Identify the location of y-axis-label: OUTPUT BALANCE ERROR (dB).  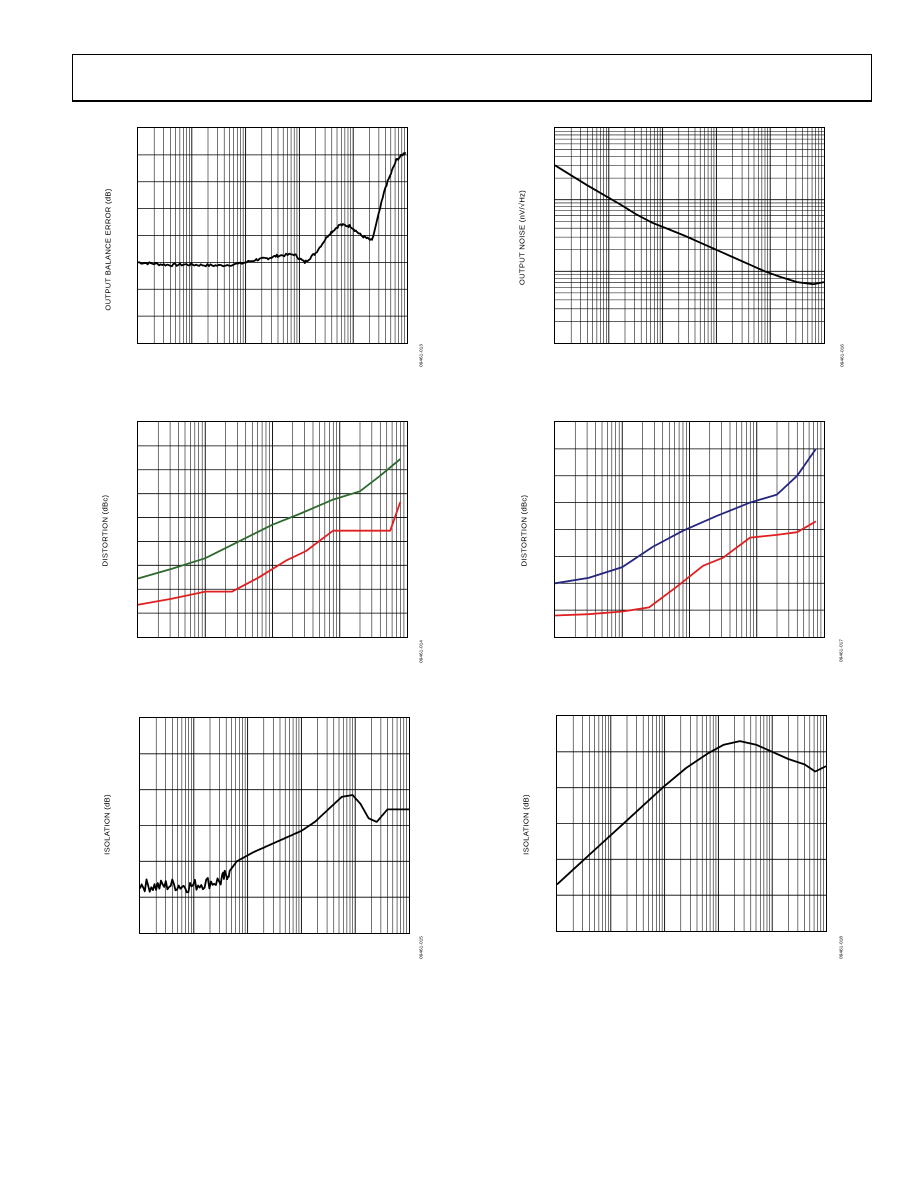
(108, 249).